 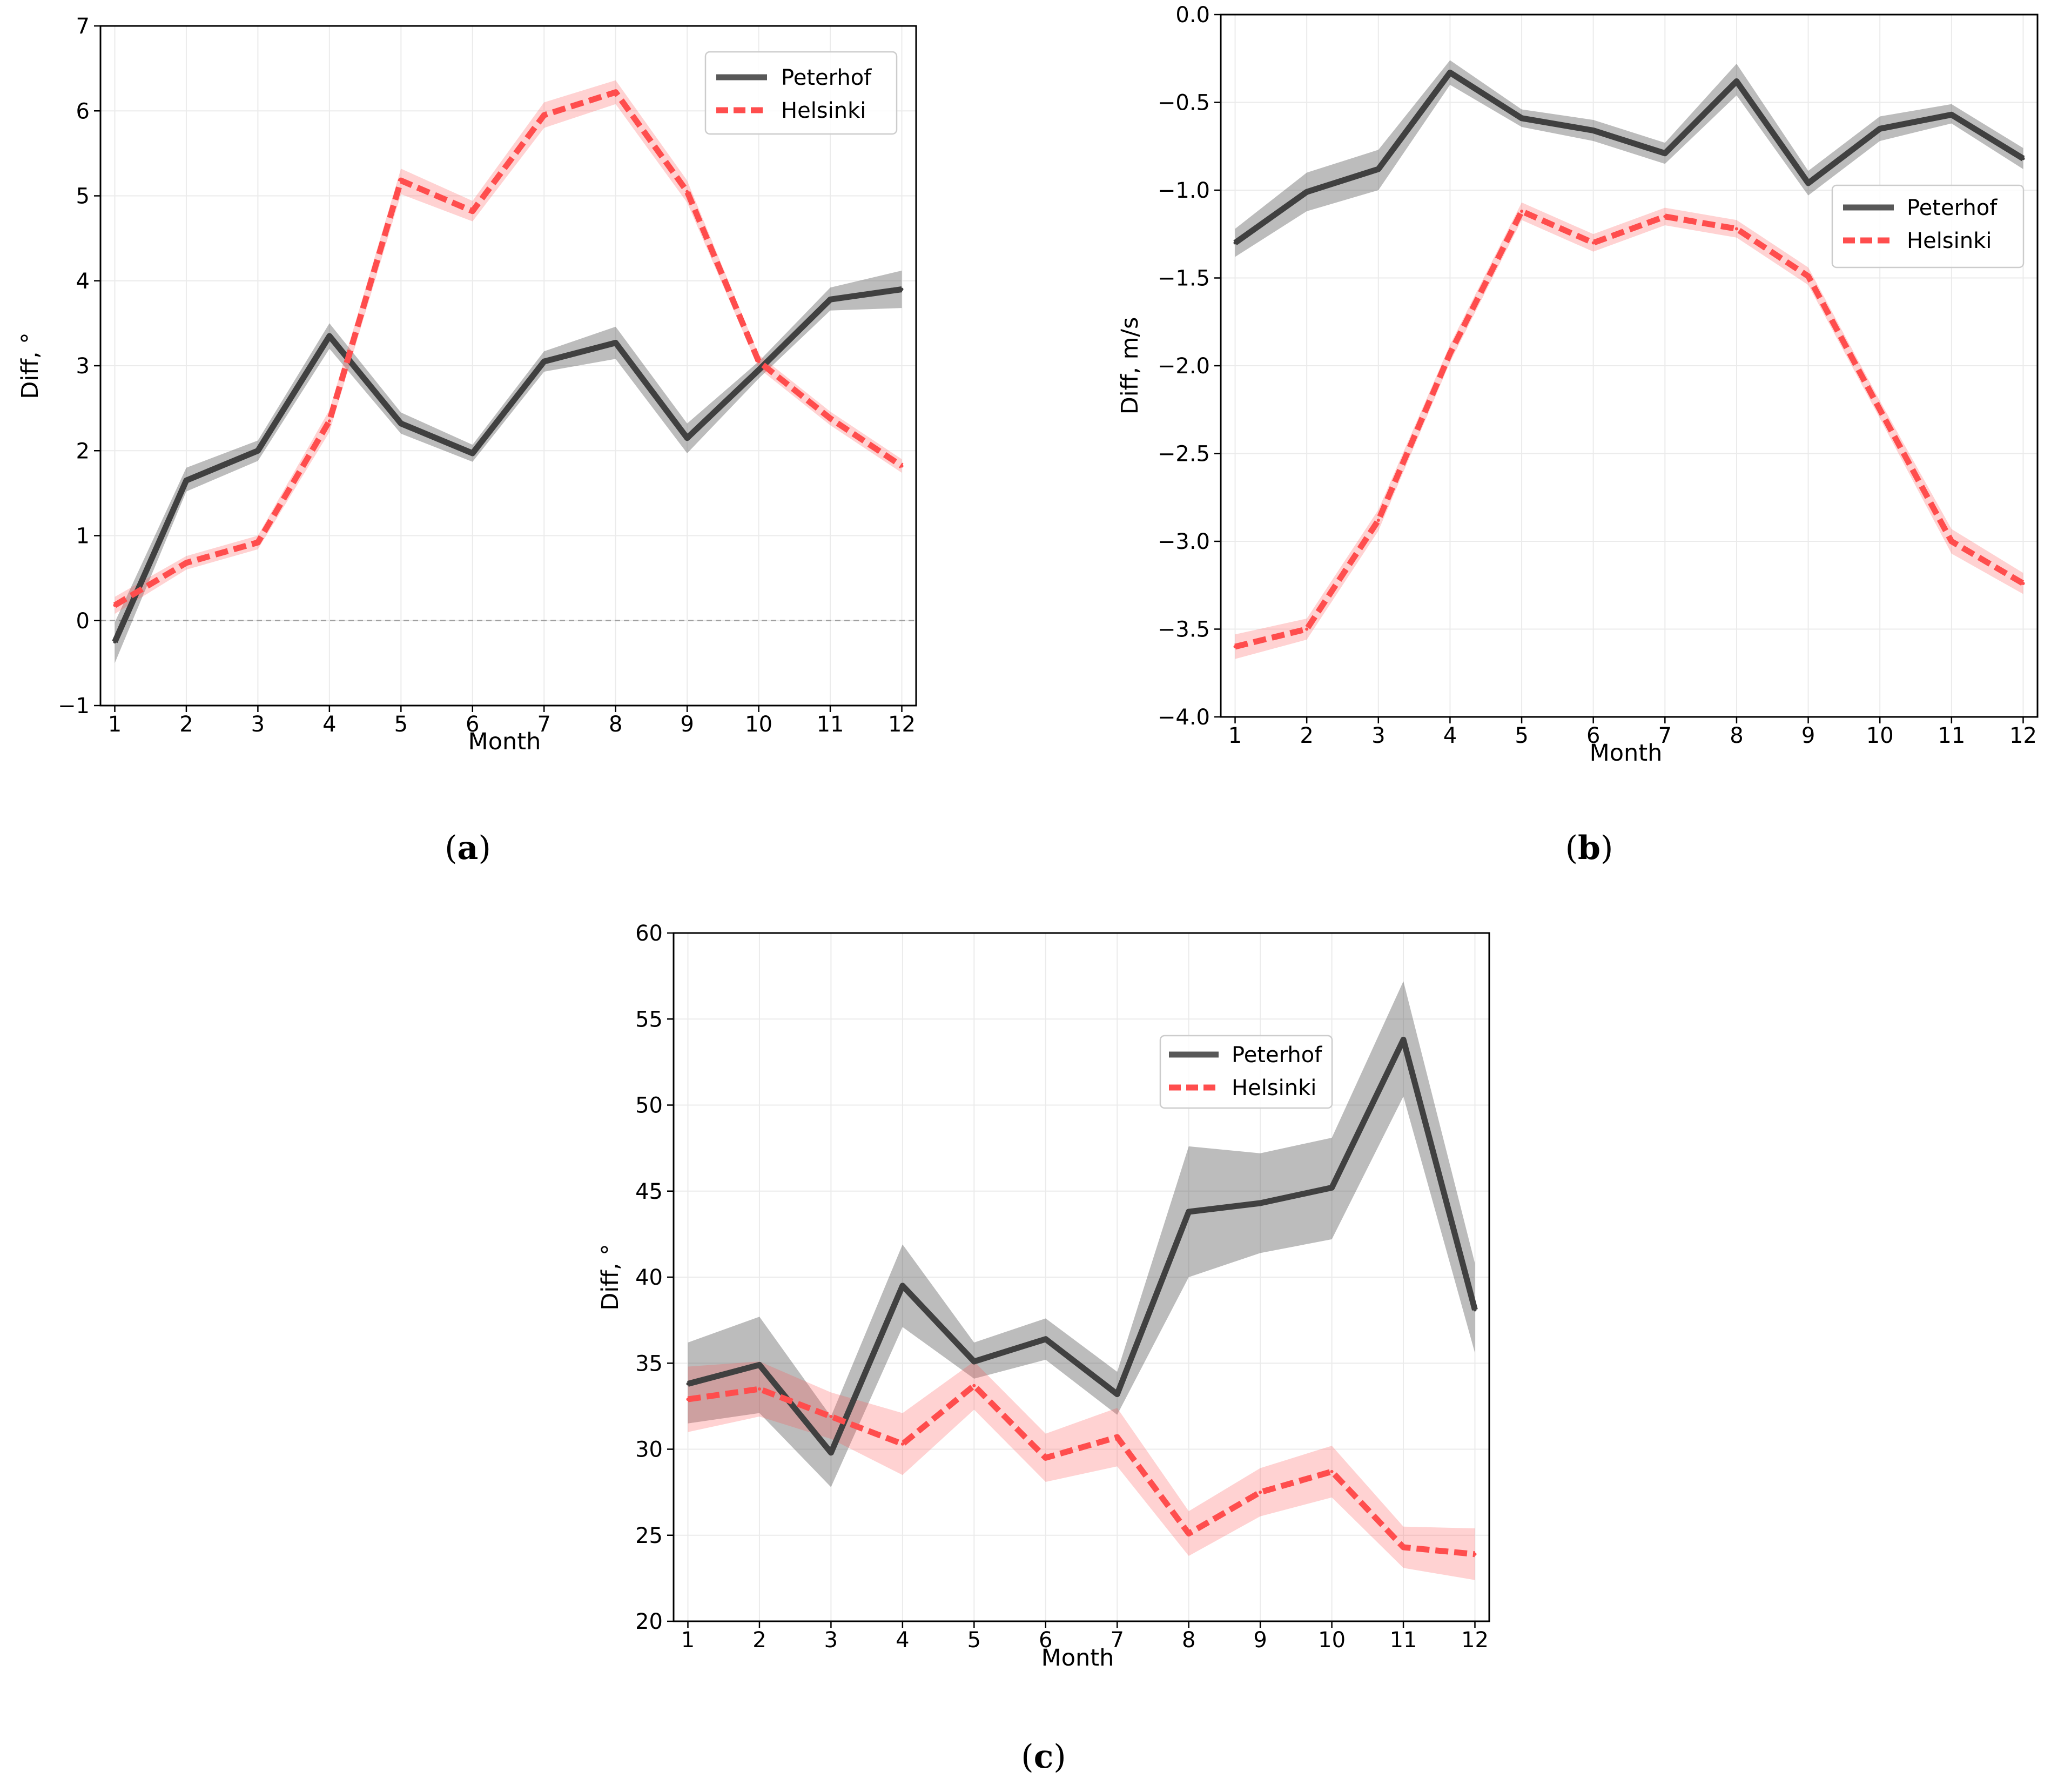 What do you see at coordinates (83, 26) in the screenshot?
I see `y-tick-label-a: 7` at bounding box center [83, 26].